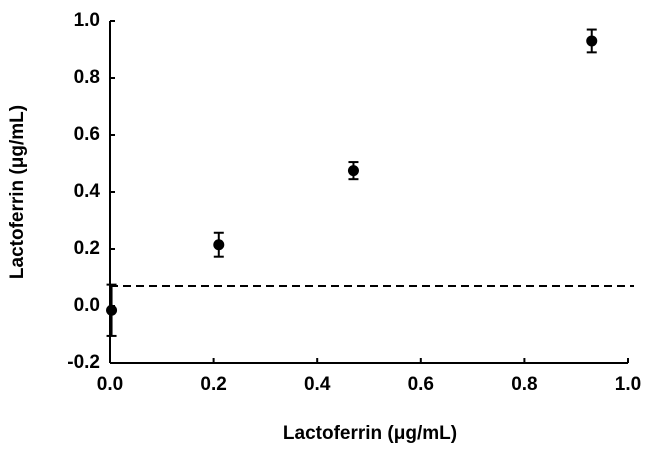 The image size is (649, 453). Describe the element at coordinates (87, 134) in the screenshot. I see `y-tick-label: 0.6` at that location.